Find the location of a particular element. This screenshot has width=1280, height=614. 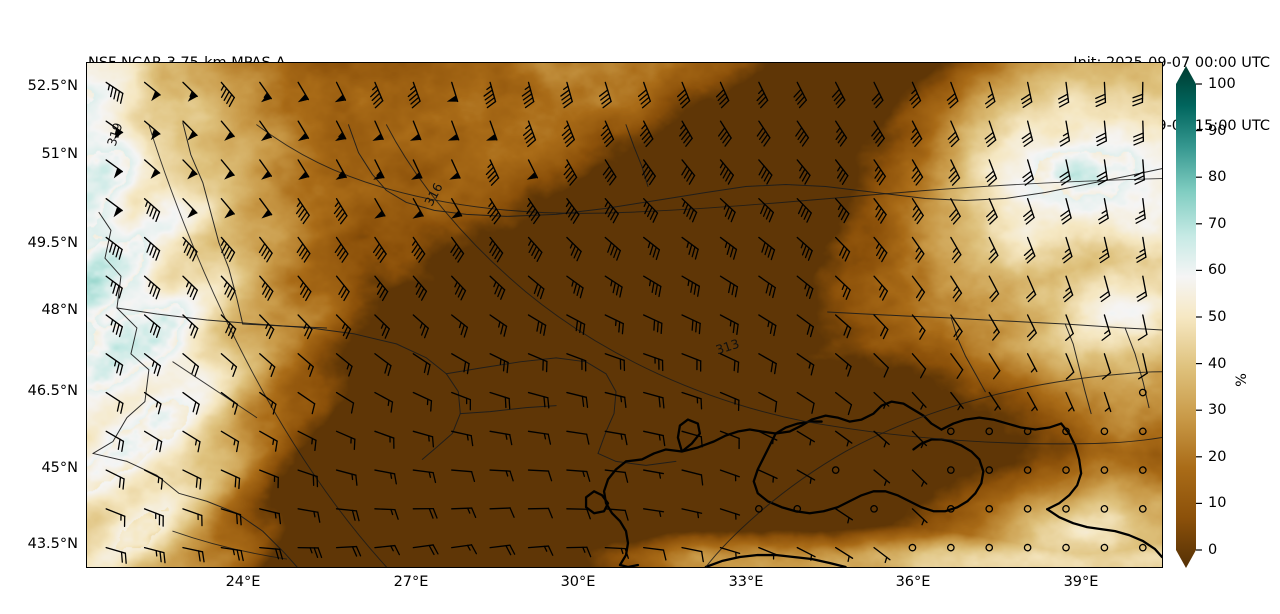

colorbar: % 0 10 20 30 40 50 60 70 80 90 100 is located at coordinates (1226, 317).